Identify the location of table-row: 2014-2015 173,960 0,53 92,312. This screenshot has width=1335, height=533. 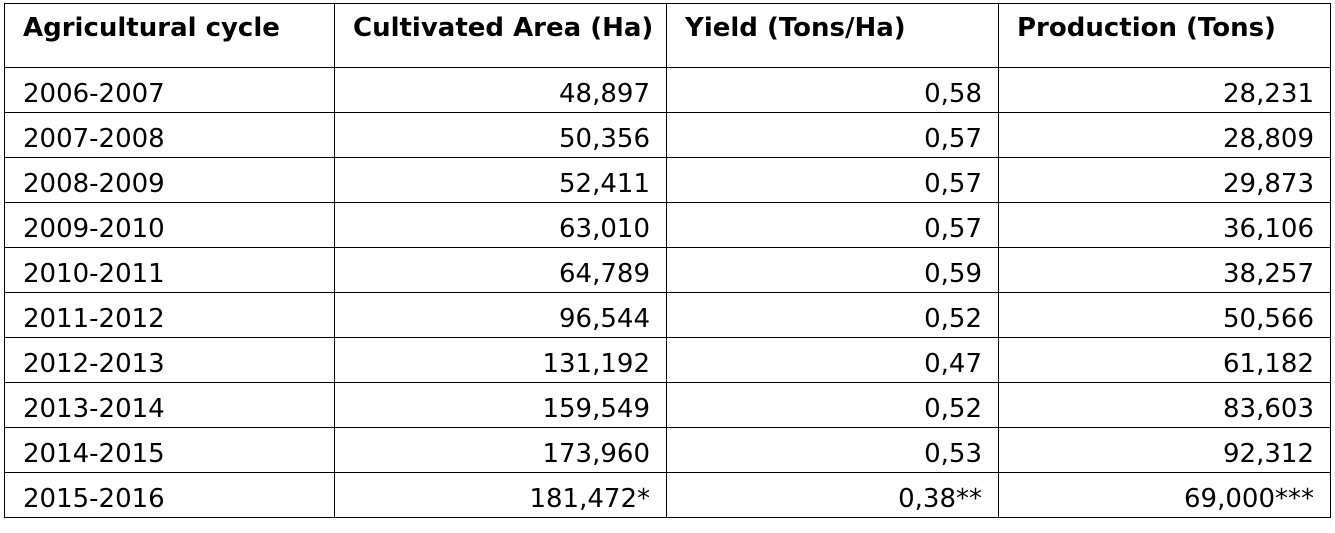
(667, 450).